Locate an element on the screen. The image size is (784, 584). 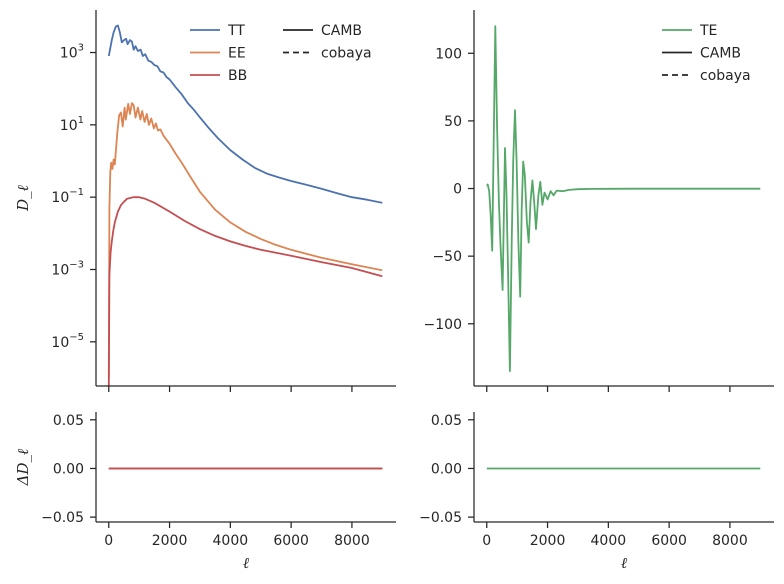
y-tick-label: 50 is located at coordinates (453, 122).